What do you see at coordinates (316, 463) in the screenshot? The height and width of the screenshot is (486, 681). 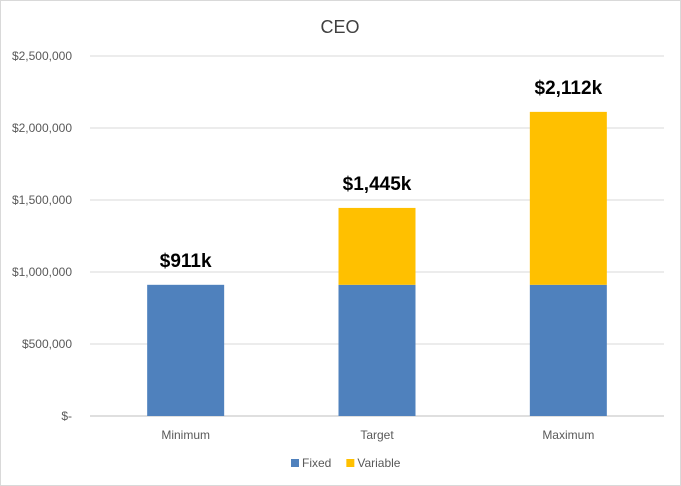 I see `legend-label-fixed: Fixed` at bounding box center [316, 463].